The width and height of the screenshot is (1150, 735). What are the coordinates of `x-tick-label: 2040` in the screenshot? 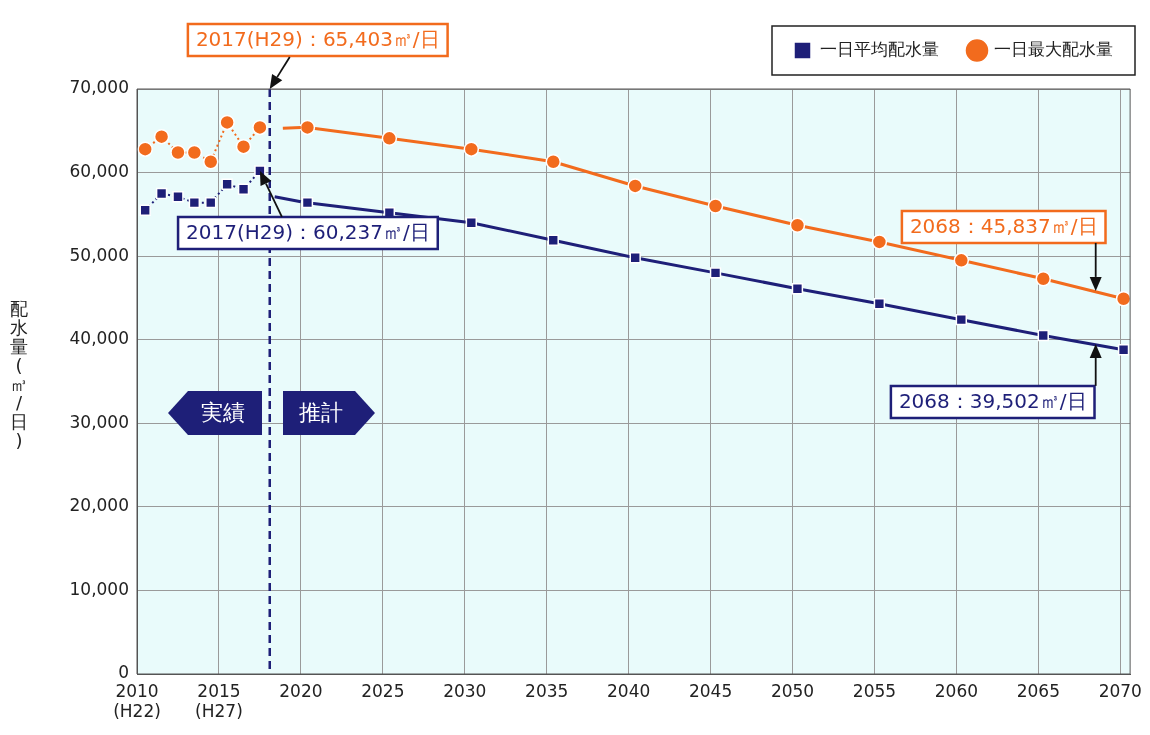 It's located at (629, 690).